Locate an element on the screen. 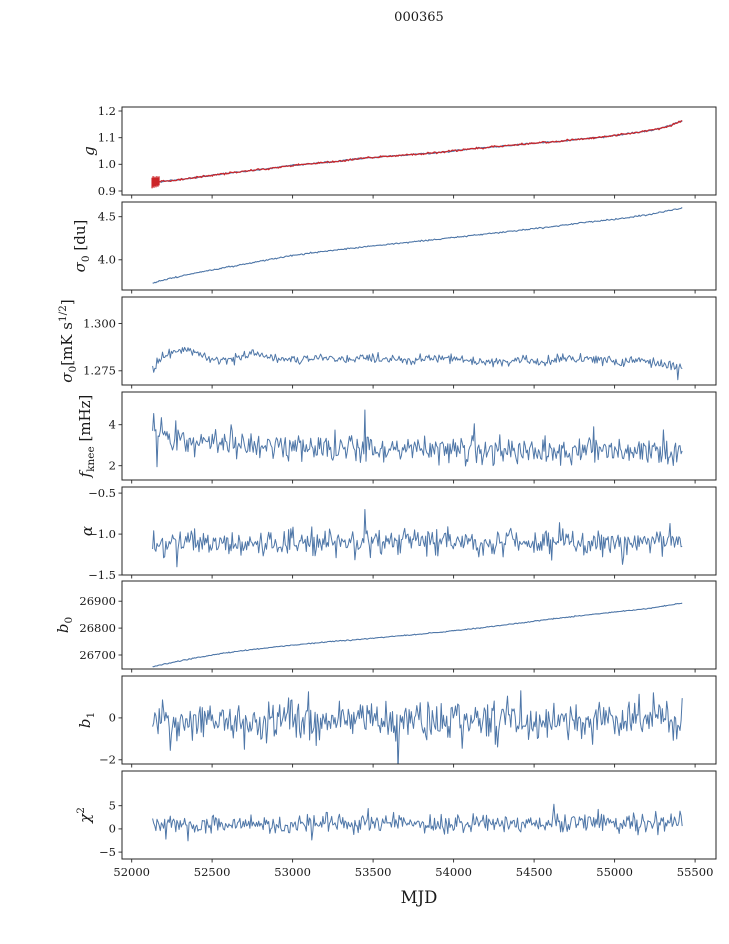  series-sigma0-mks is located at coordinates (417, 363).